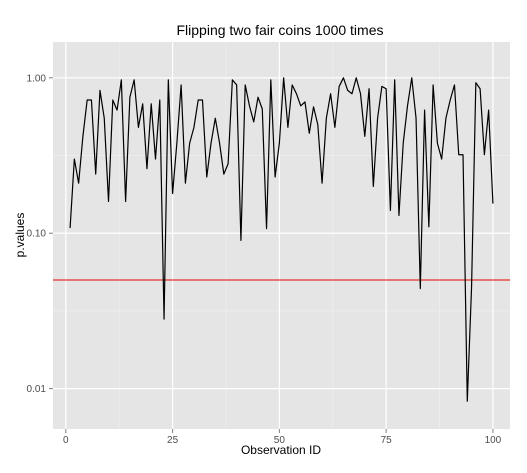 Image resolution: width=527 pixels, height=473 pixels. Describe the element at coordinates (493, 440) in the screenshot. I see `x-tick-label: 100` at that location.